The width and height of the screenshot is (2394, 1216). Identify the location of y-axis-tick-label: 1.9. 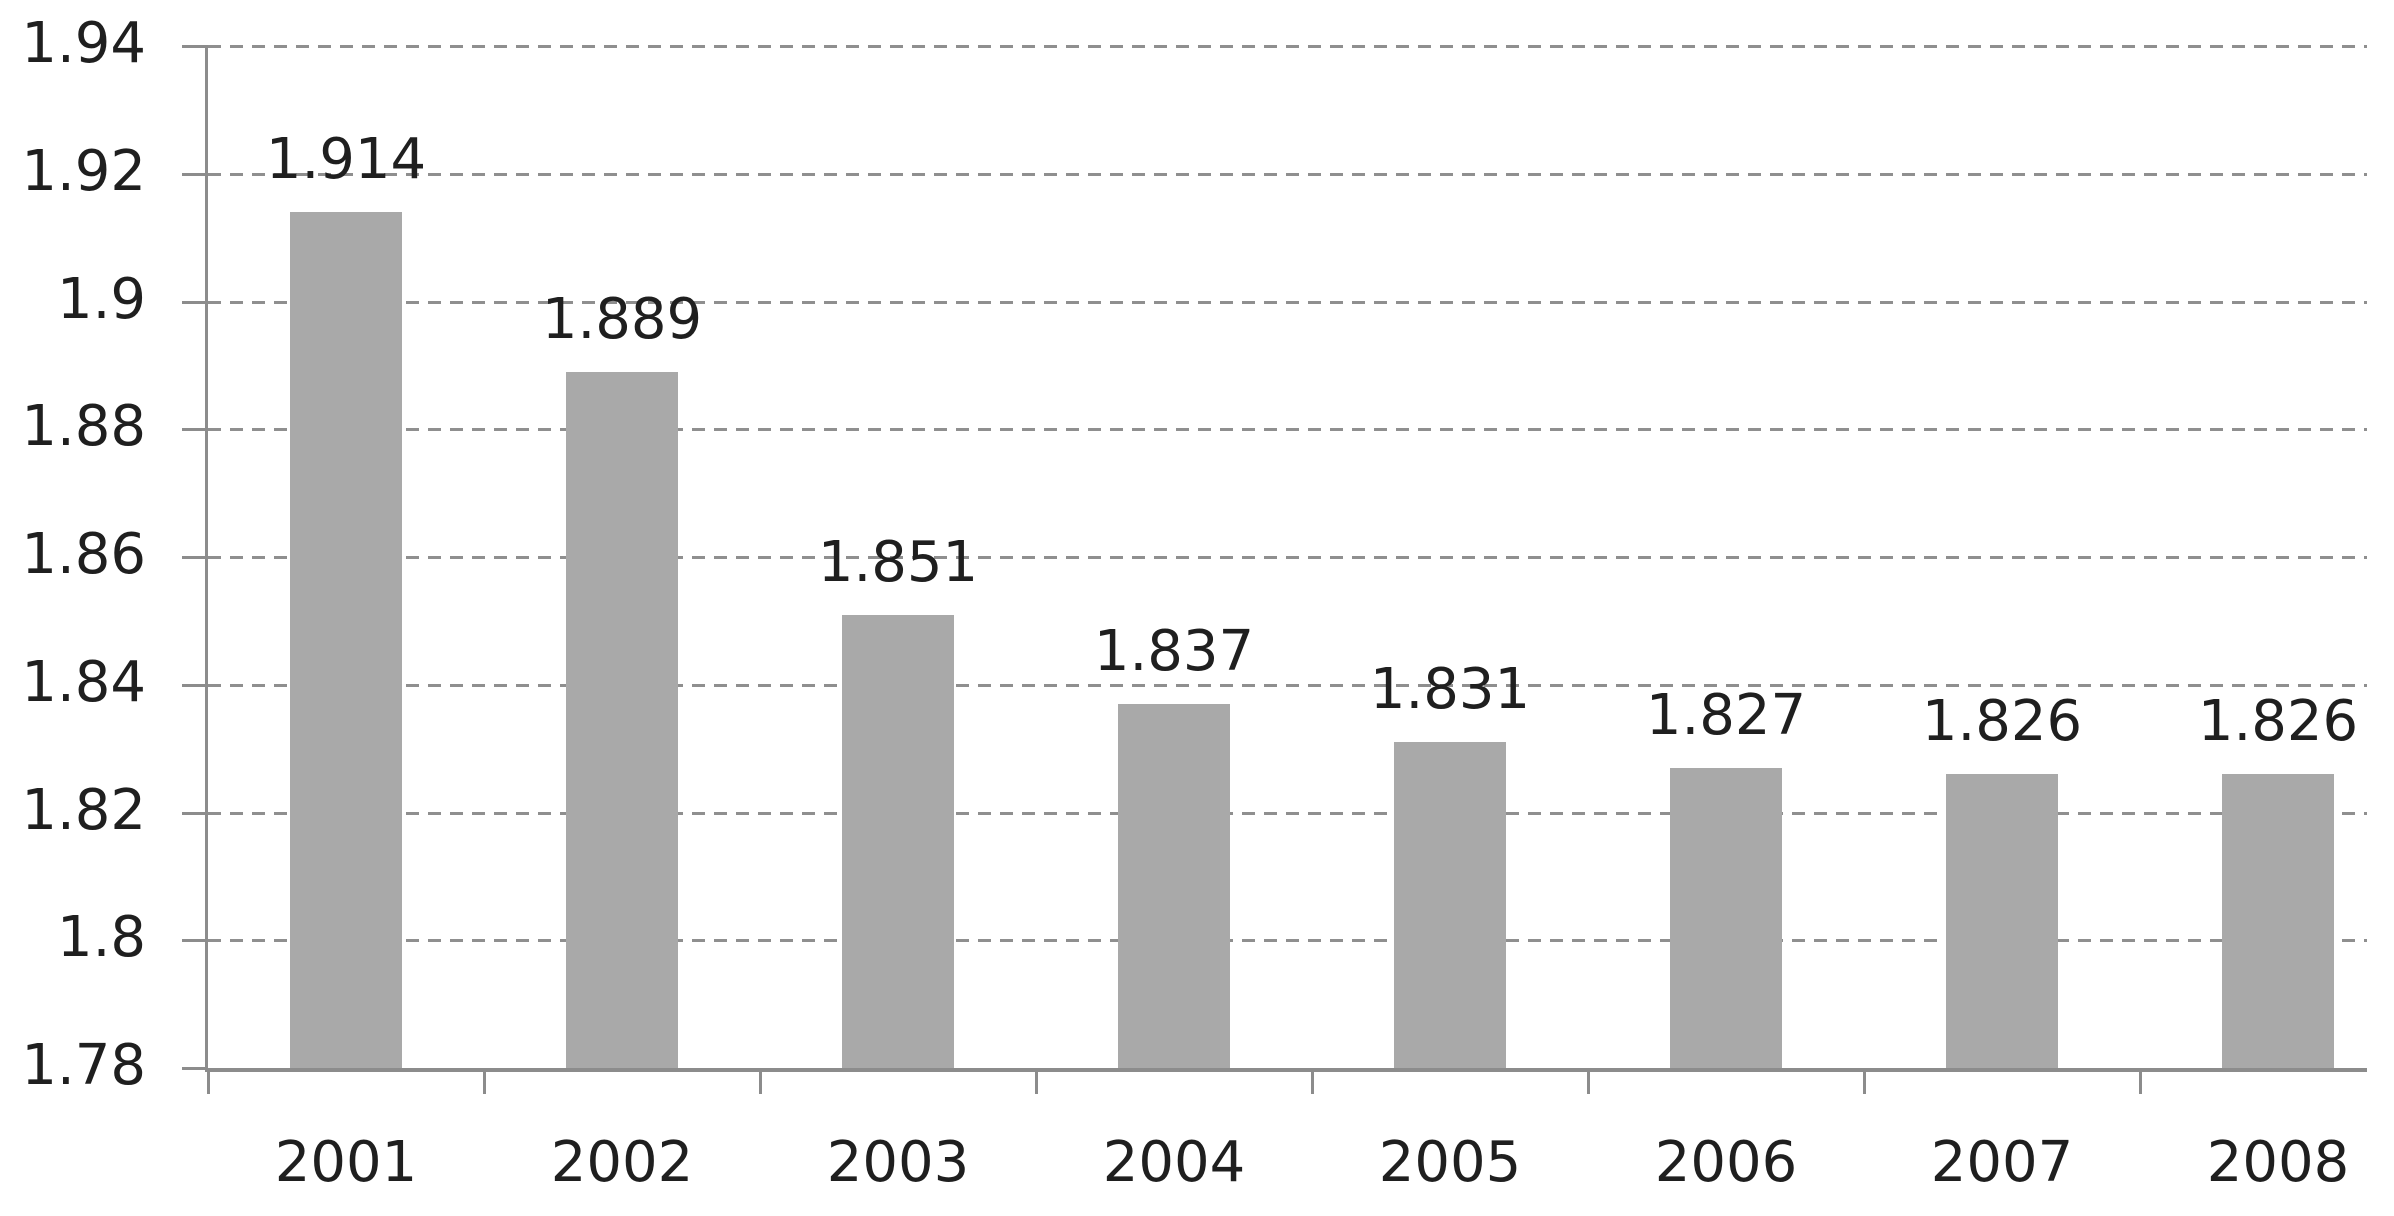
(101, 299).